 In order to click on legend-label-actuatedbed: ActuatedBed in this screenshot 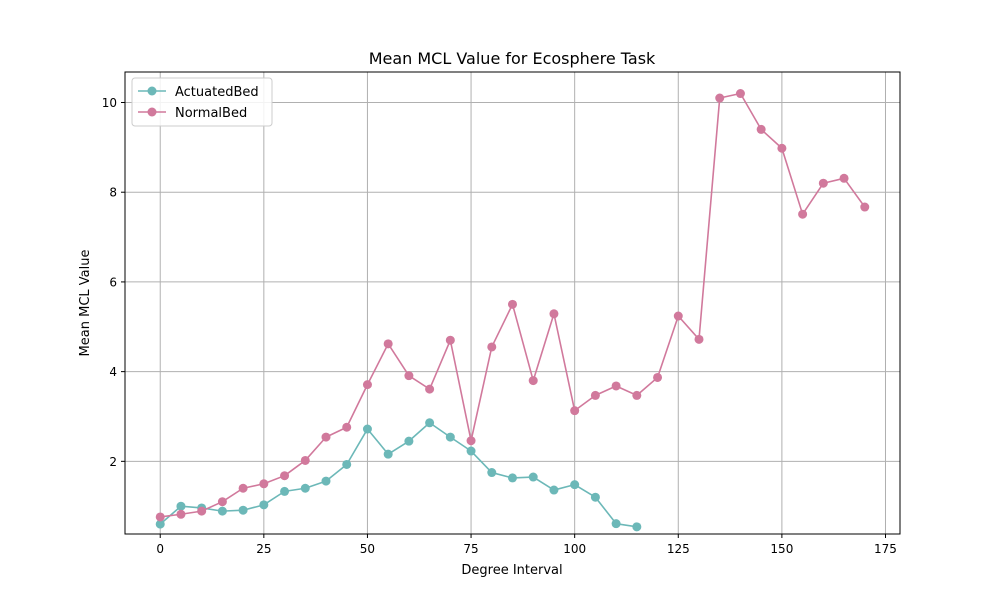, I will do `click(217, 92)`.